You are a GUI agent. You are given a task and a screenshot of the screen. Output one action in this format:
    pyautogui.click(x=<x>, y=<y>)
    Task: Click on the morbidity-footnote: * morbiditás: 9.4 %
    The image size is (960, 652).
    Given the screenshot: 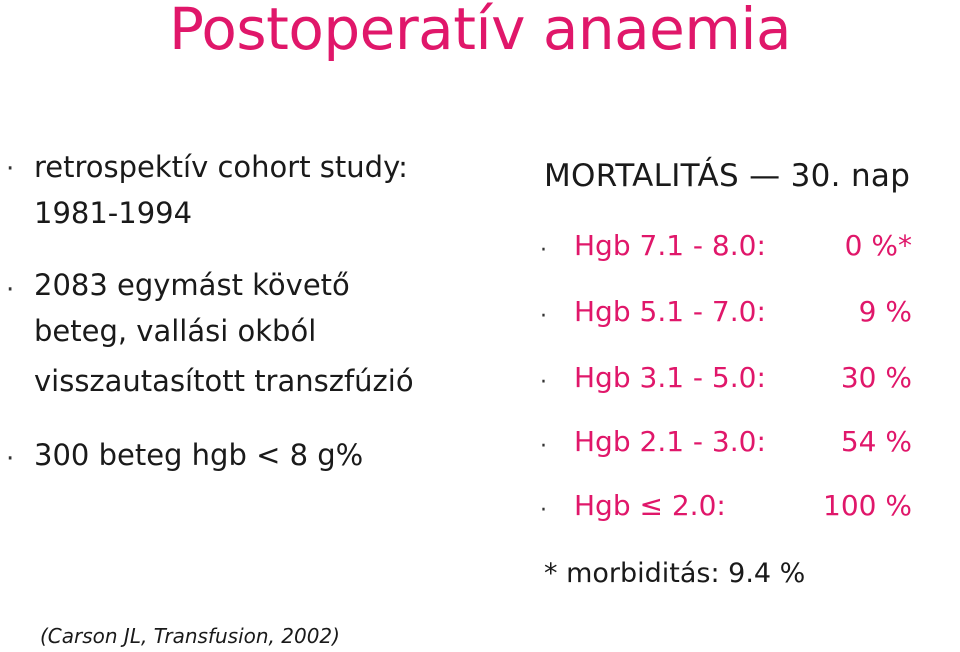 What is the action you would take?
    pyautogui.click(x=675, y=573)
    